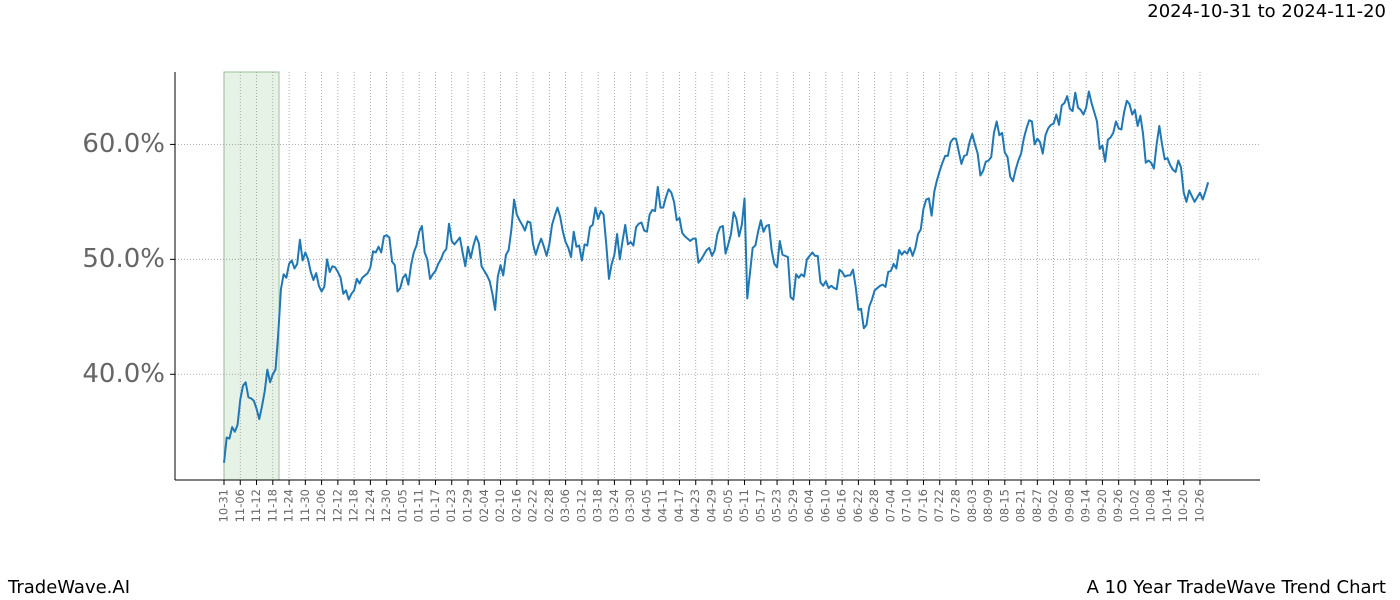  What do you see at coordinates (402, 505) in the screenshot?
I see `x-tick-label: 01-05` at bounding box center [402, 505].